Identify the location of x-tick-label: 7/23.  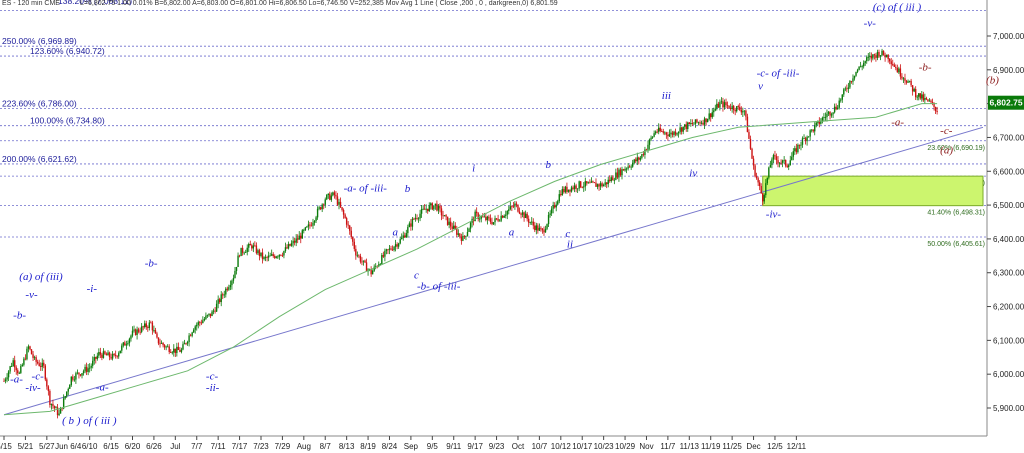
(261, 446).